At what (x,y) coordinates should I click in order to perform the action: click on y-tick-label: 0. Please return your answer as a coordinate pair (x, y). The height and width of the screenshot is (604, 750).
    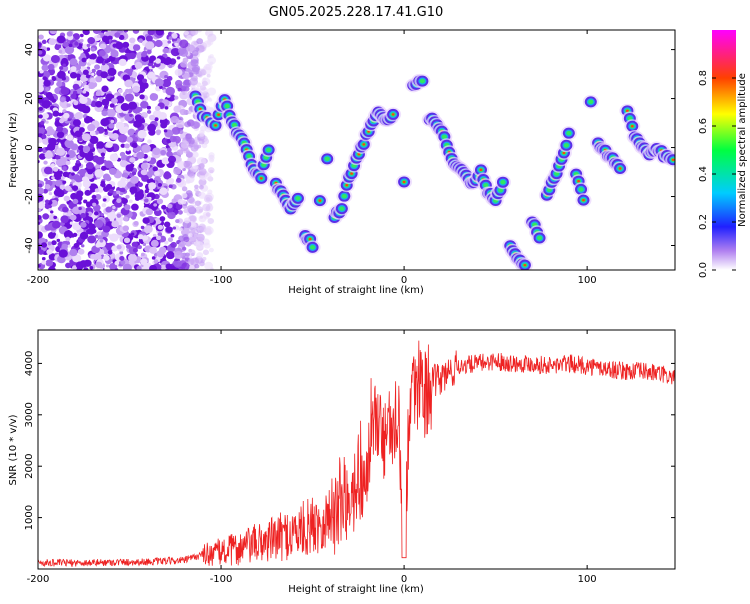
    Looking at the image, I should click on (29, 147).